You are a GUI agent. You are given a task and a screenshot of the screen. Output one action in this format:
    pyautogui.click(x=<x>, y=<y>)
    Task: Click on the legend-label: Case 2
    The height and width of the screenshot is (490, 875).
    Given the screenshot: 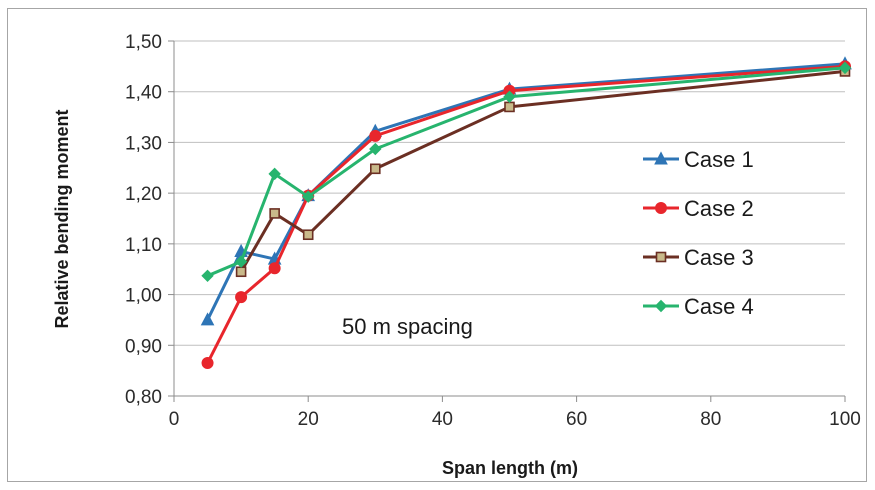 What is the action you would take?
    pyautogui.click(x=719, y=208)
    